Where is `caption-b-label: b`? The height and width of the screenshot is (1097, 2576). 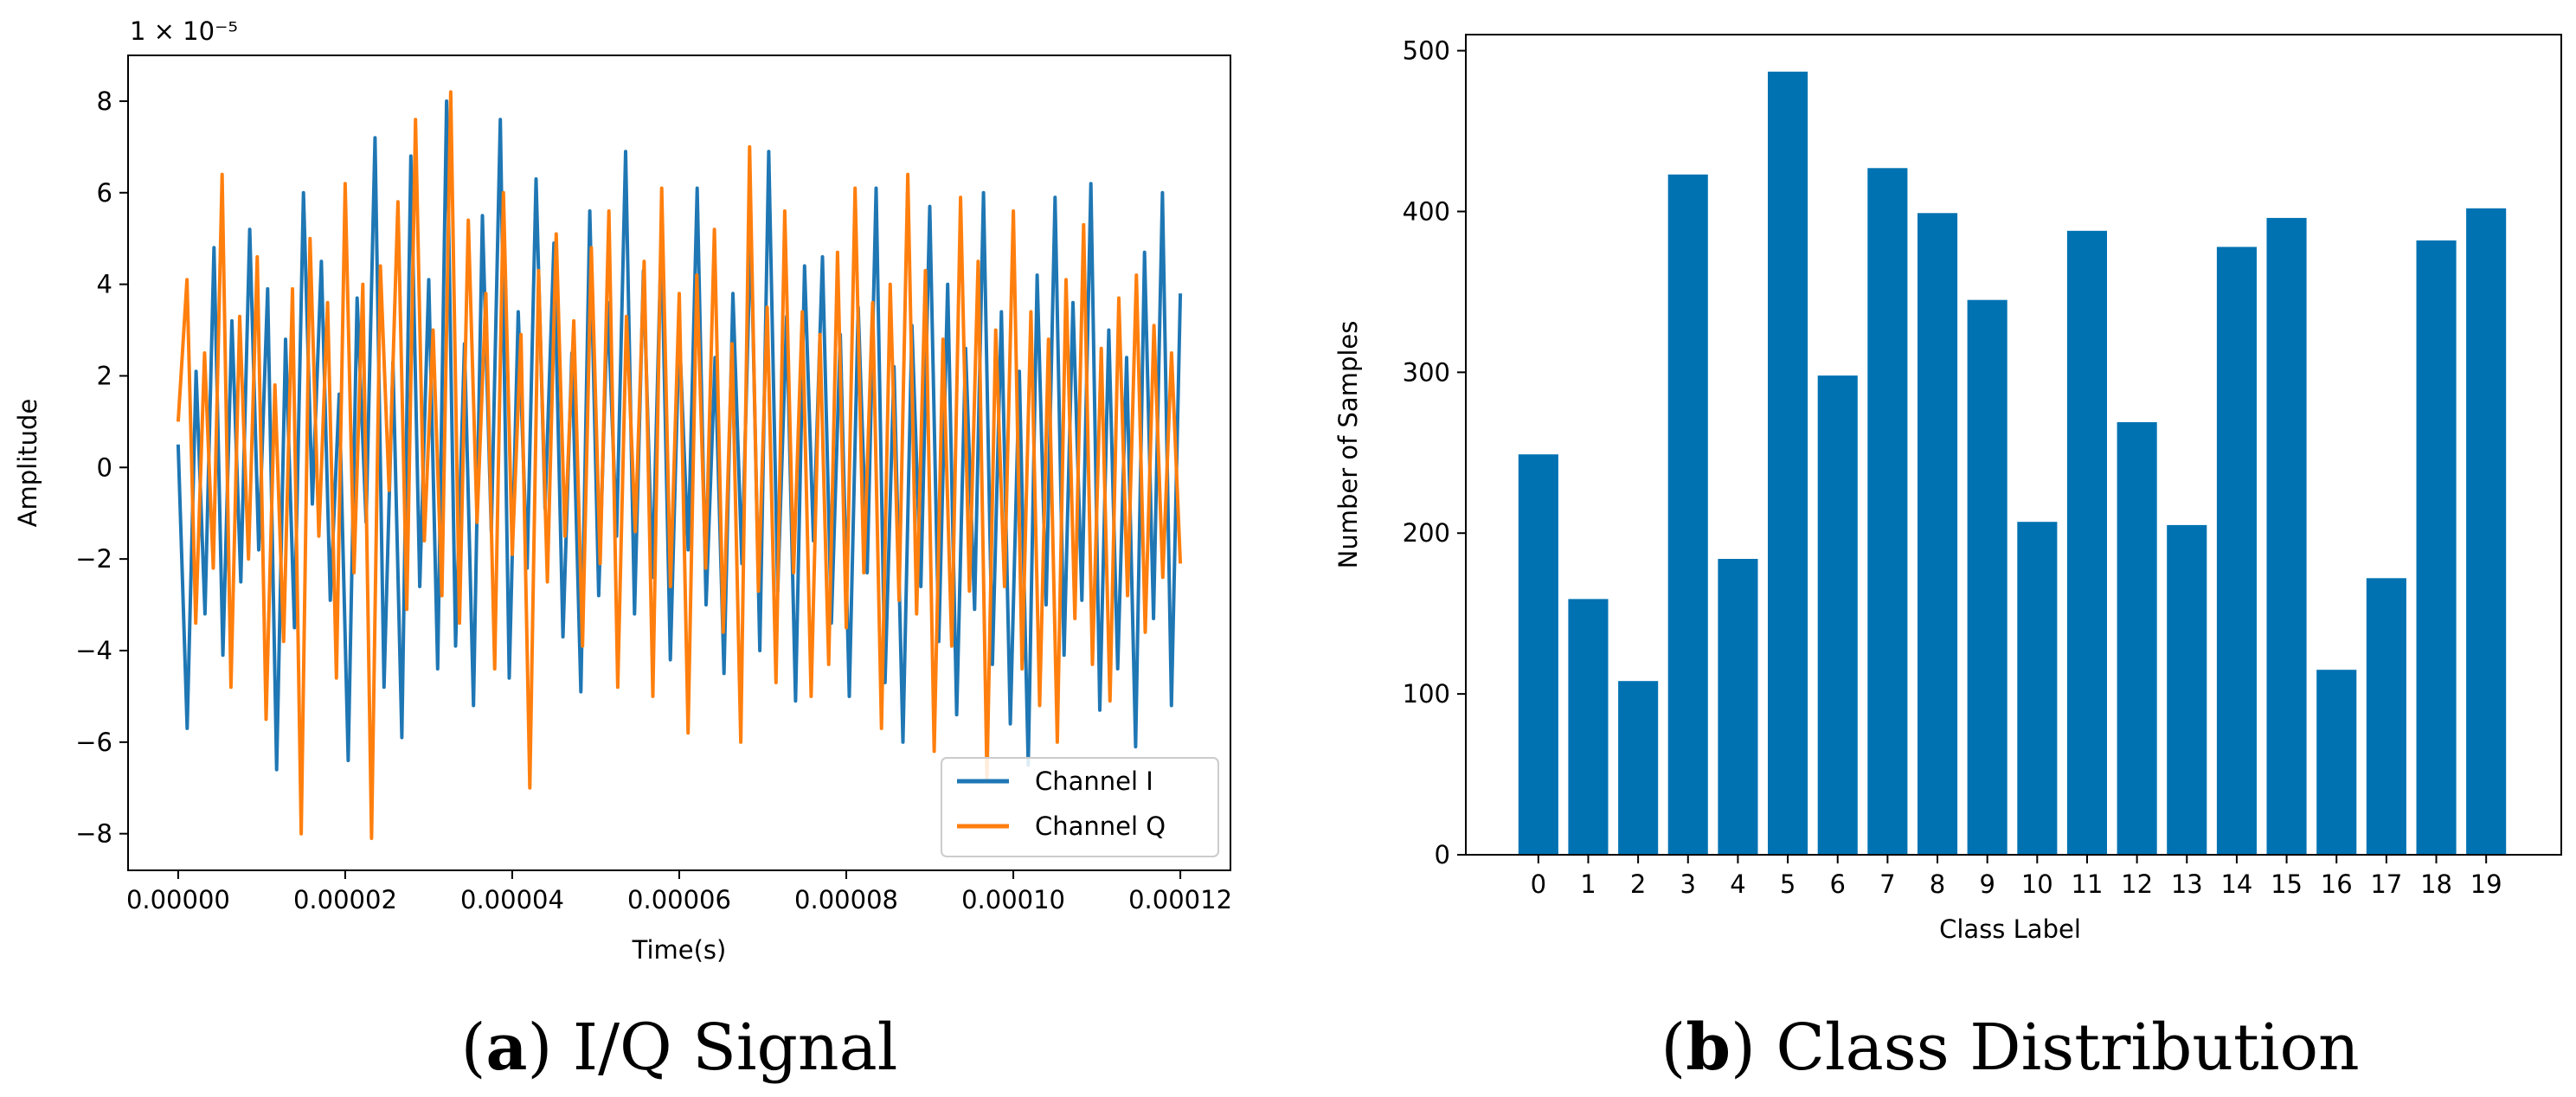
caption-b-label: b is located at coordinates (1709, 1047).